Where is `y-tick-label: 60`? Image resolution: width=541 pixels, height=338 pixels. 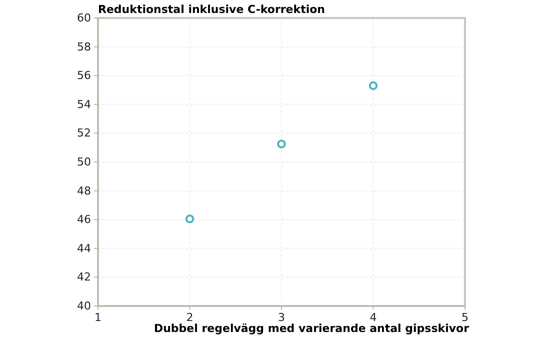 y-tick-label: 60 is located at coordinates (84, 18).